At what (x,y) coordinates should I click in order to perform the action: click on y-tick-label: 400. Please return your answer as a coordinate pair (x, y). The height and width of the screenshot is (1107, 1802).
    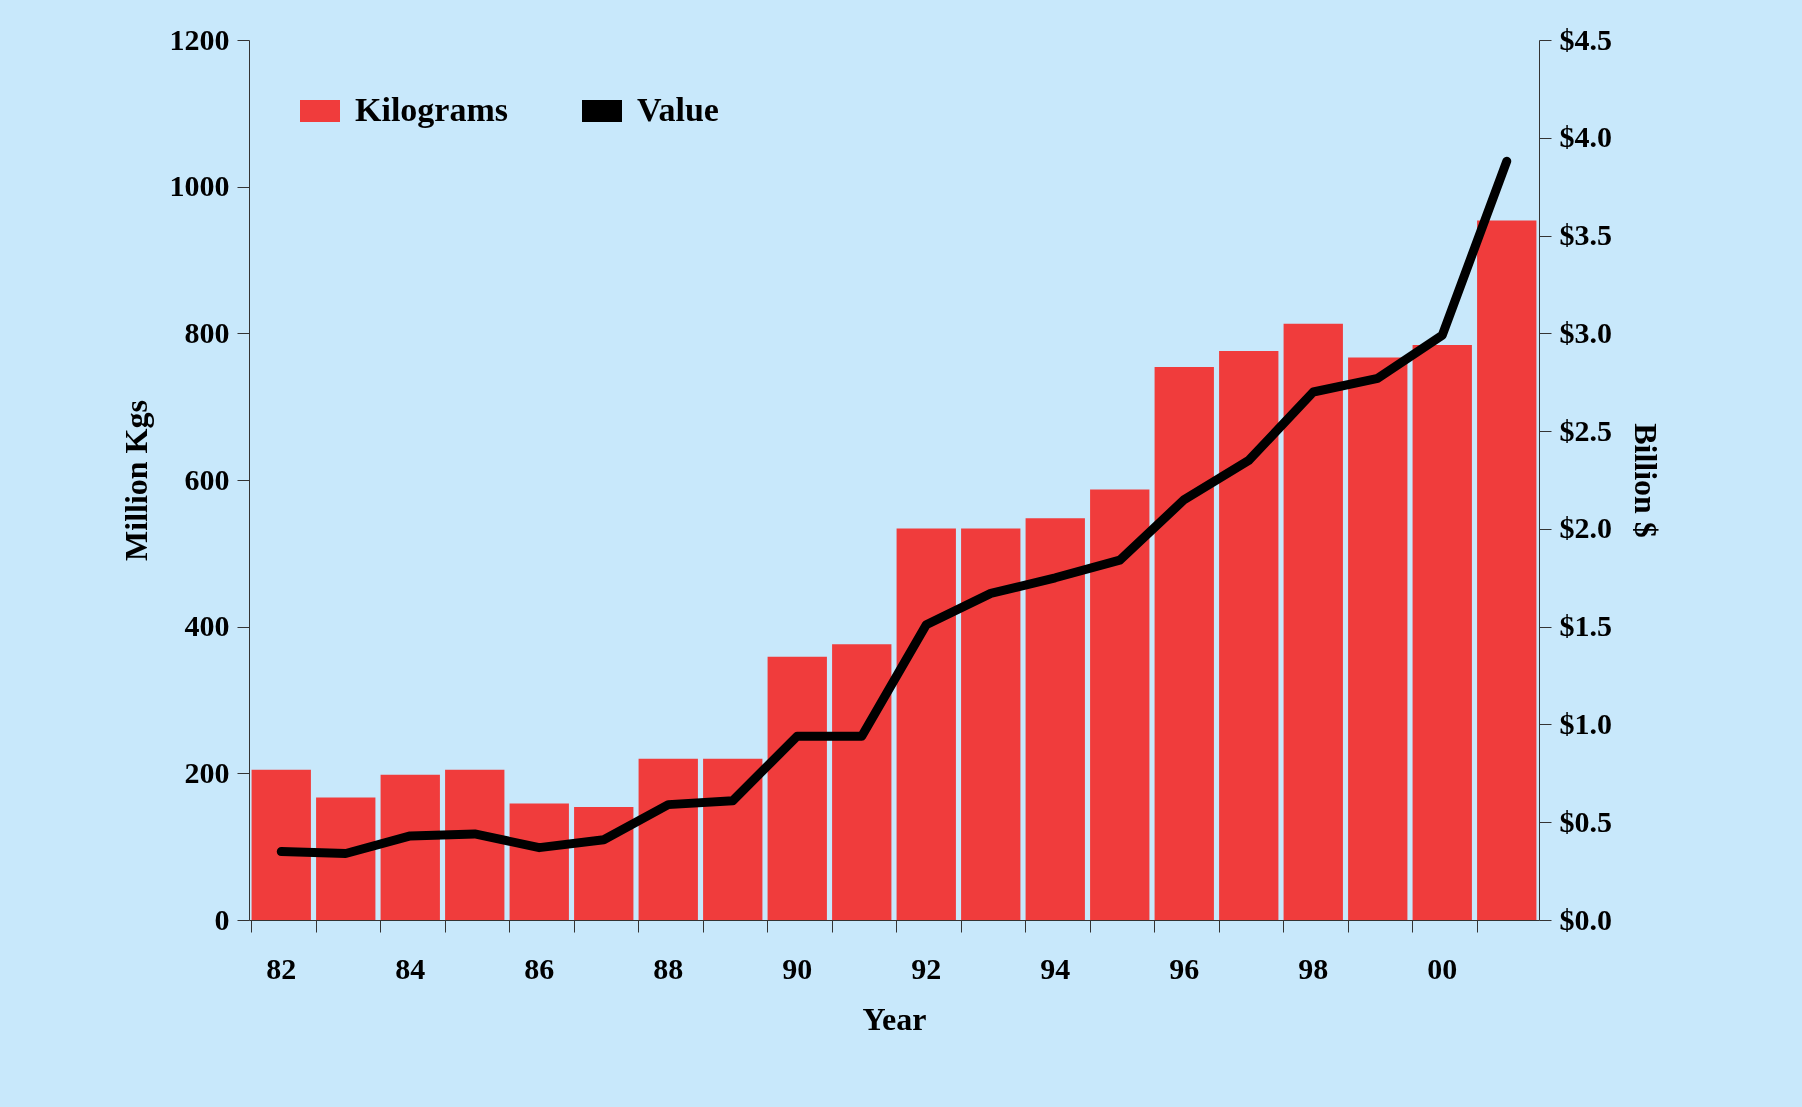
    Looking at the image, I should click on (207, 626).